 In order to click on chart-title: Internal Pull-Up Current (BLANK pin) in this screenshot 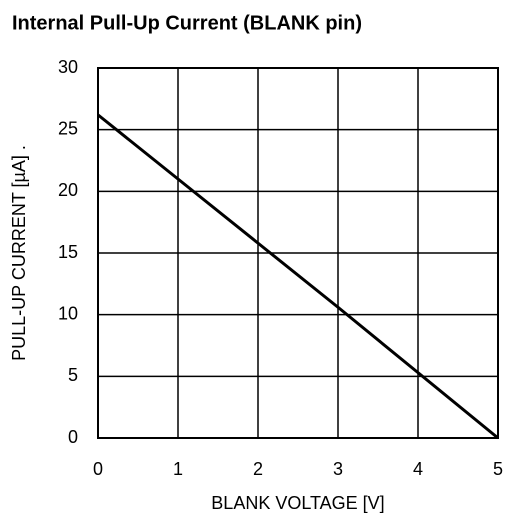, I will do `click(187, 23)`.